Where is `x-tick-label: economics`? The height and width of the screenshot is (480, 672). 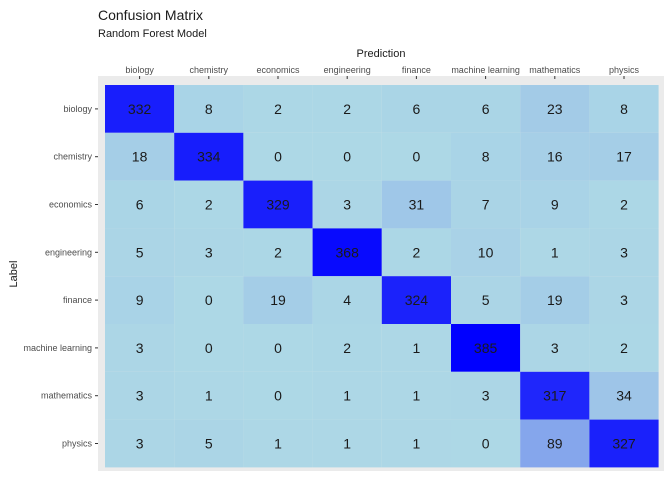
x-tick-label: economics is located at coordinates (278, 70).